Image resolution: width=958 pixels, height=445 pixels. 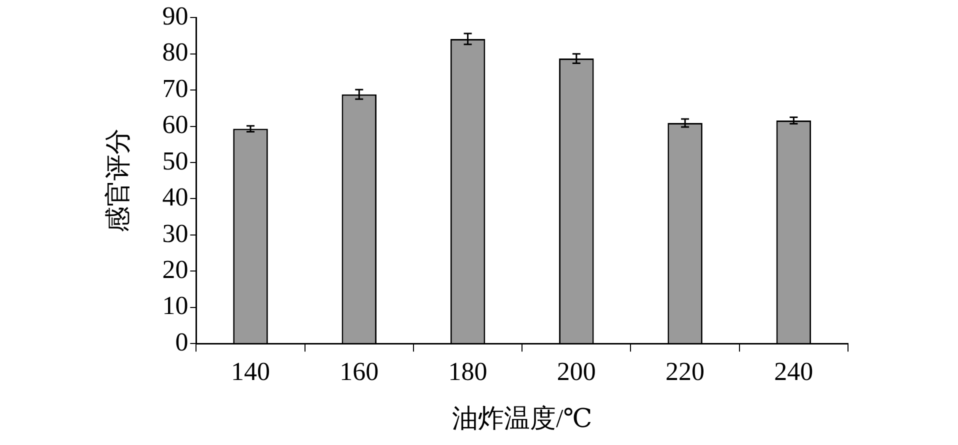 What do you see at coordinates (468, 371) in the screenshot?
I see `x-tick-label: 180` at bounding box center [468, 371].